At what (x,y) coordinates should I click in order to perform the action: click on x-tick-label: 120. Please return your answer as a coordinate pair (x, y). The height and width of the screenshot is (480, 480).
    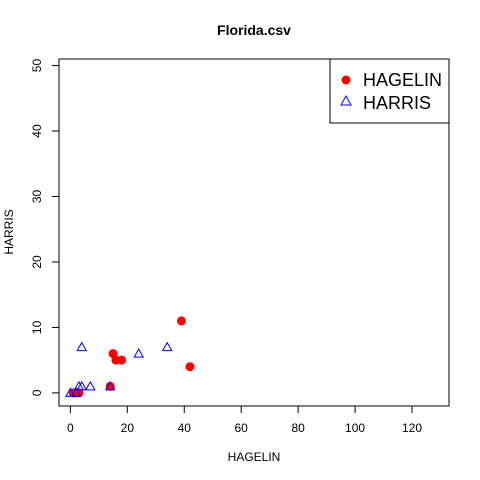
    Looking at the image, I should click on (412, 428).